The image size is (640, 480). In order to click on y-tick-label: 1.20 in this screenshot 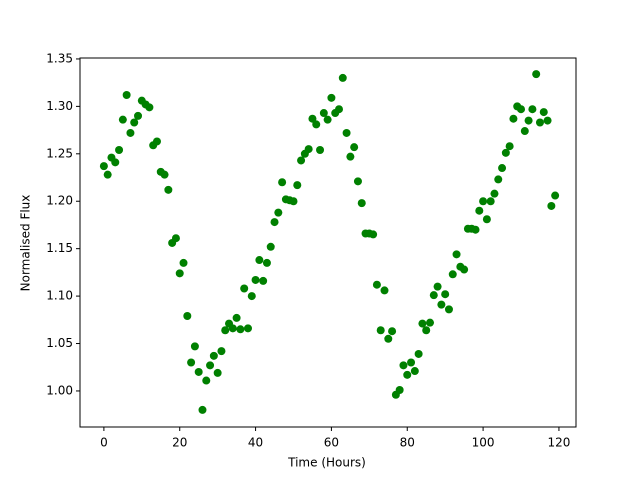, I will do `click(59, 201)`.